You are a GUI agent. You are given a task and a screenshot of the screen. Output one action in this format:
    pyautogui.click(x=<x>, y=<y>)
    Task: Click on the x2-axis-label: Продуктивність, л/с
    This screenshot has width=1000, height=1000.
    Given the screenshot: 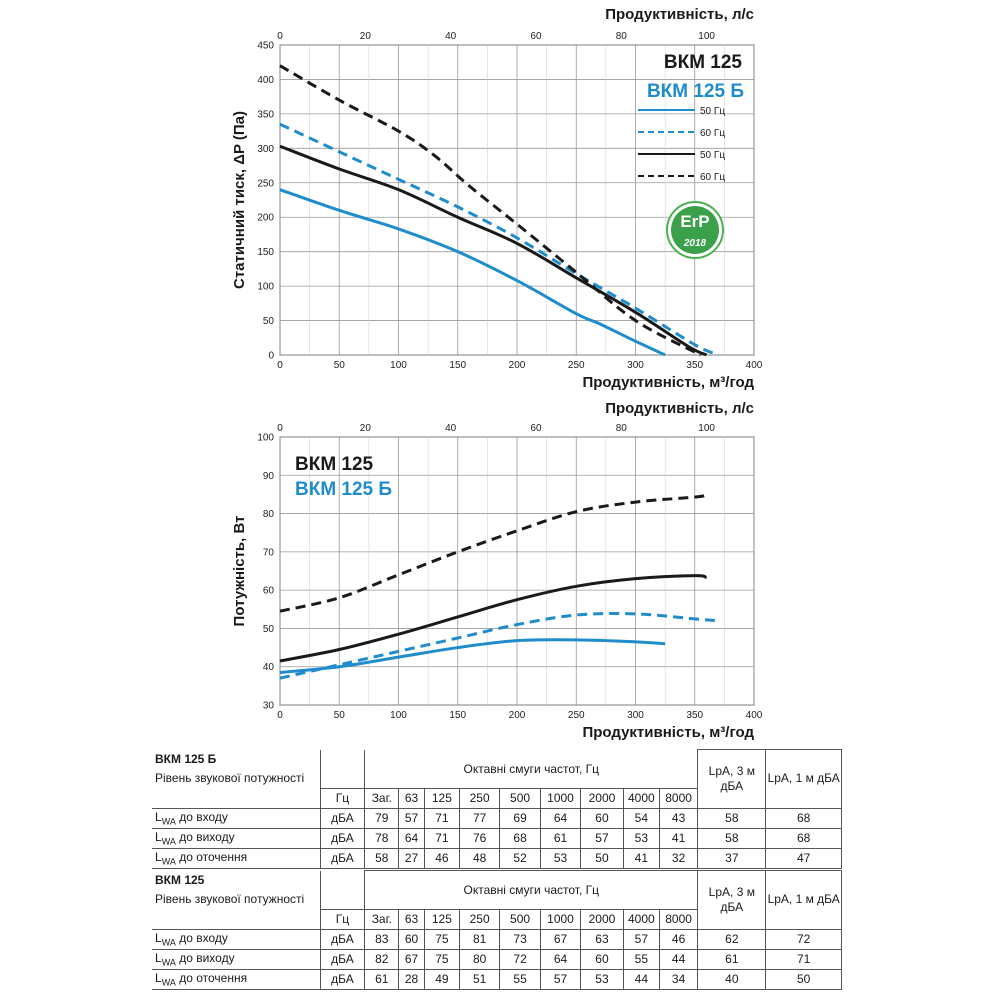 What is the action you would take?
    pyautogui.click(x=679, y=408)
    